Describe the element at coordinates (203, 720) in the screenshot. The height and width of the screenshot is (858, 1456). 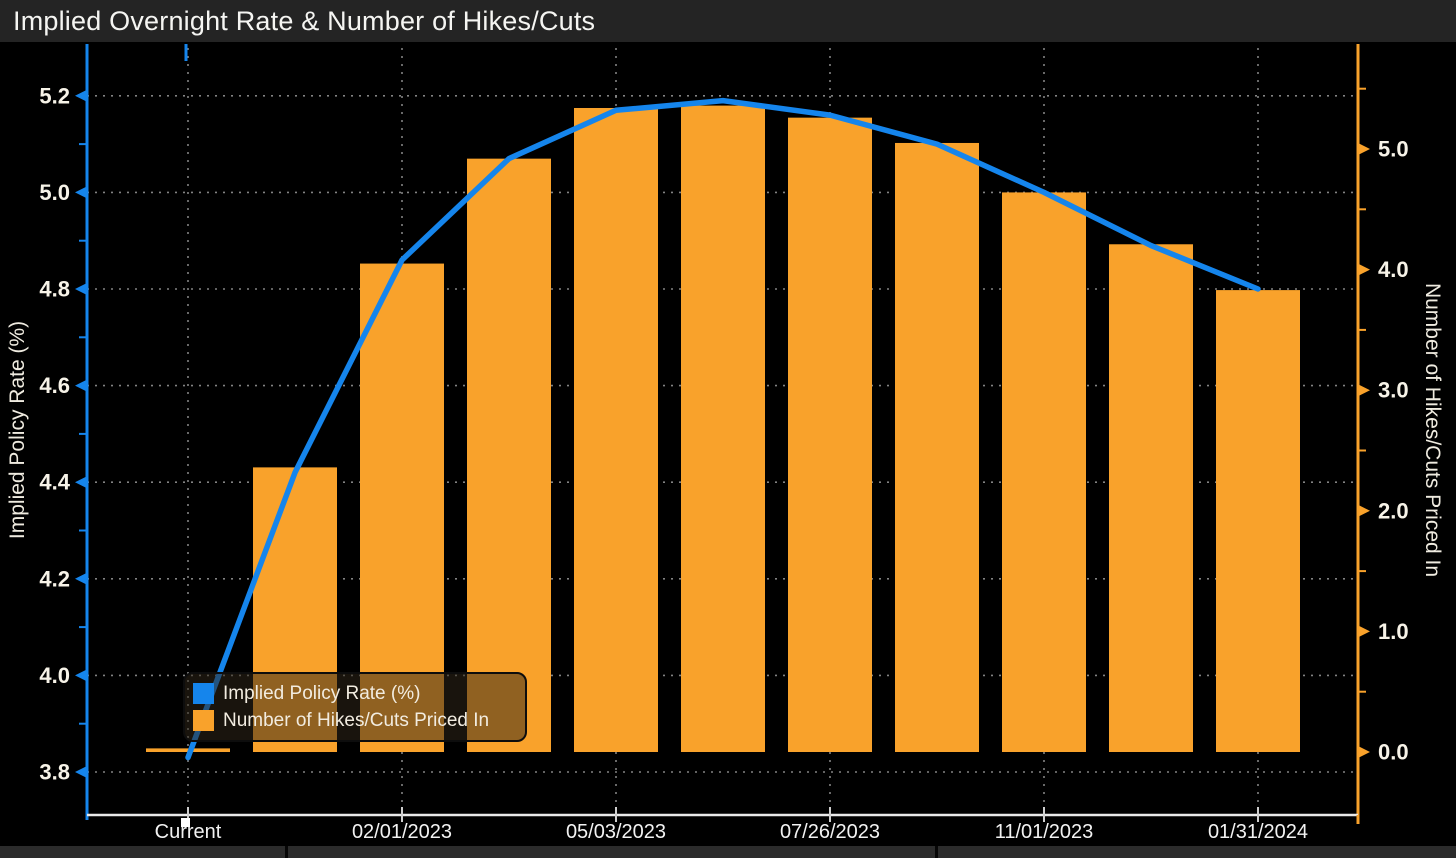
I see `legend-swatch-orange` at that location.